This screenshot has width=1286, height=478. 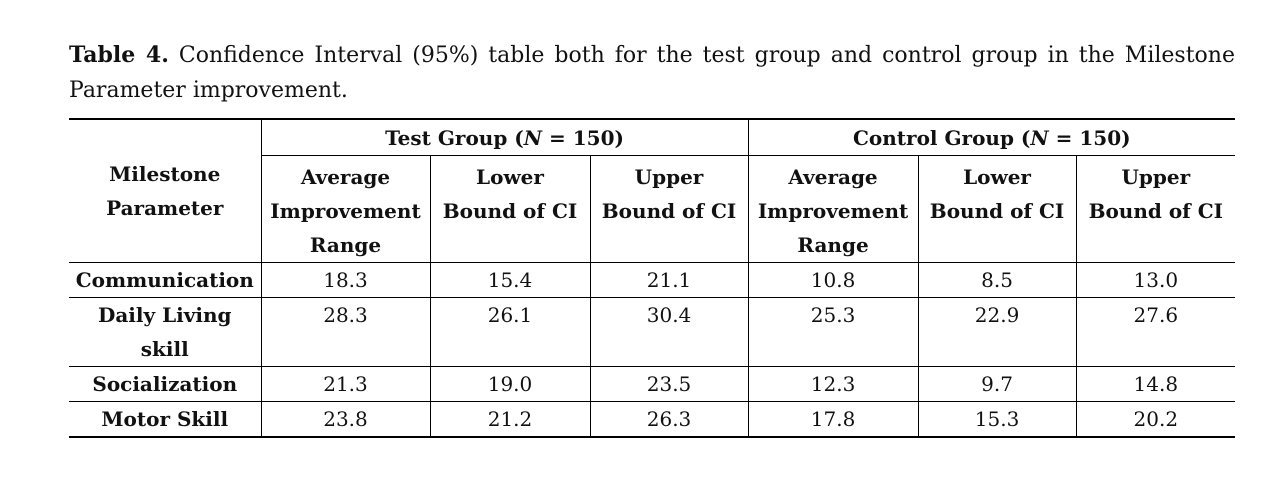 What do you see at coordinates (346, 209) in the screenshot?
I see `subheader-test-average: Average Improvement Range` at bounding box center [346, 209].